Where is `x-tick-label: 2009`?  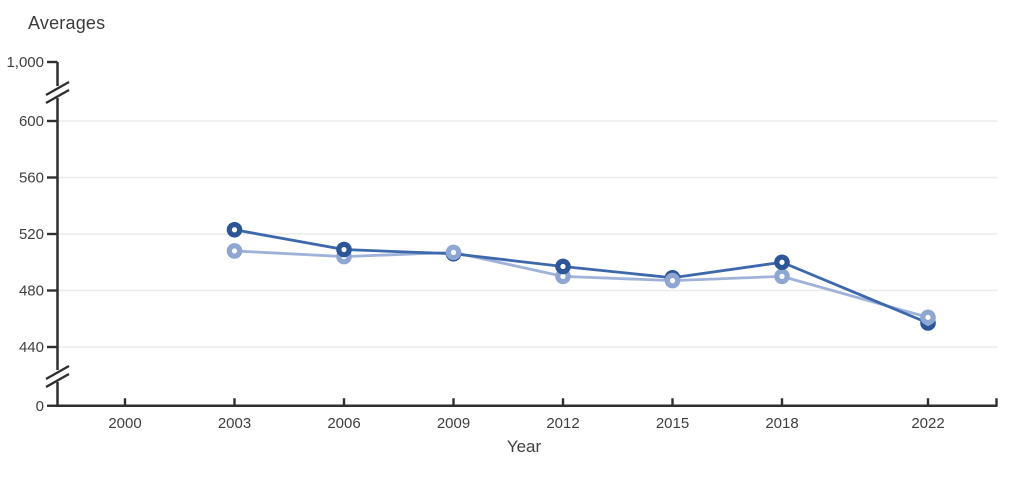 x-tick-label: 2009 is located at coordinates (453, 423).